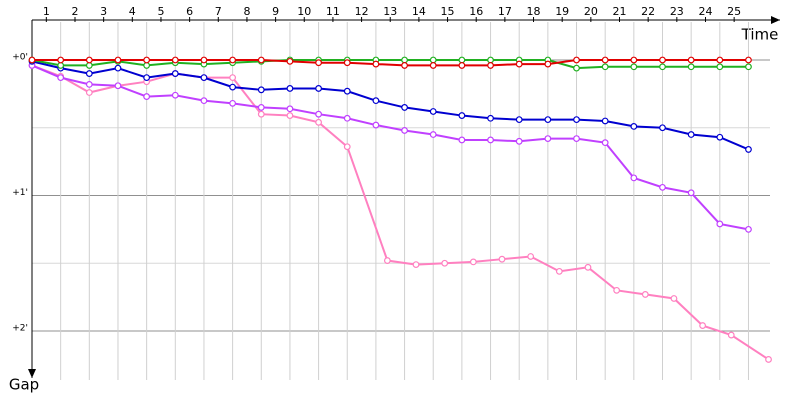 The height and width of the screenshot is (400, 800). What do you see at coordinates (734, 11) in the screenshot?
I see `x-tick-label: 25` at bounding box center [734, 11].